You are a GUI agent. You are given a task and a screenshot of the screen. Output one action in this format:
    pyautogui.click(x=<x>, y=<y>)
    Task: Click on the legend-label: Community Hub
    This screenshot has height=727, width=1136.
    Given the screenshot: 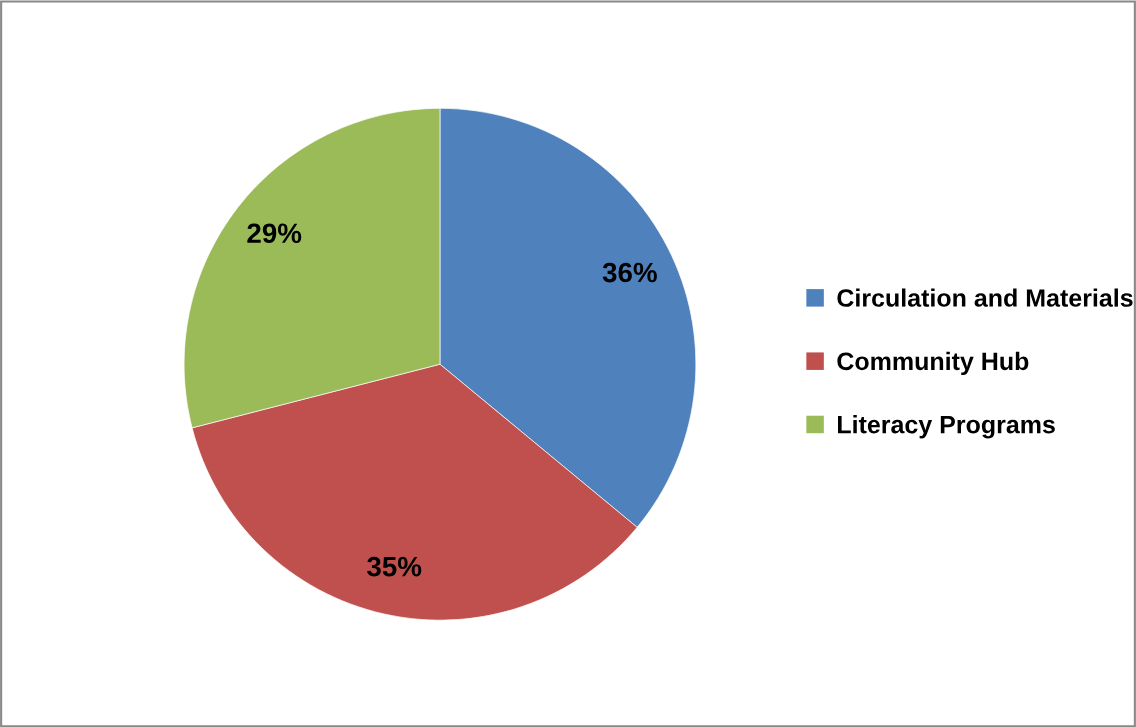 What is the action you would take?
    pyautogui.click(x=933, y=363)
    